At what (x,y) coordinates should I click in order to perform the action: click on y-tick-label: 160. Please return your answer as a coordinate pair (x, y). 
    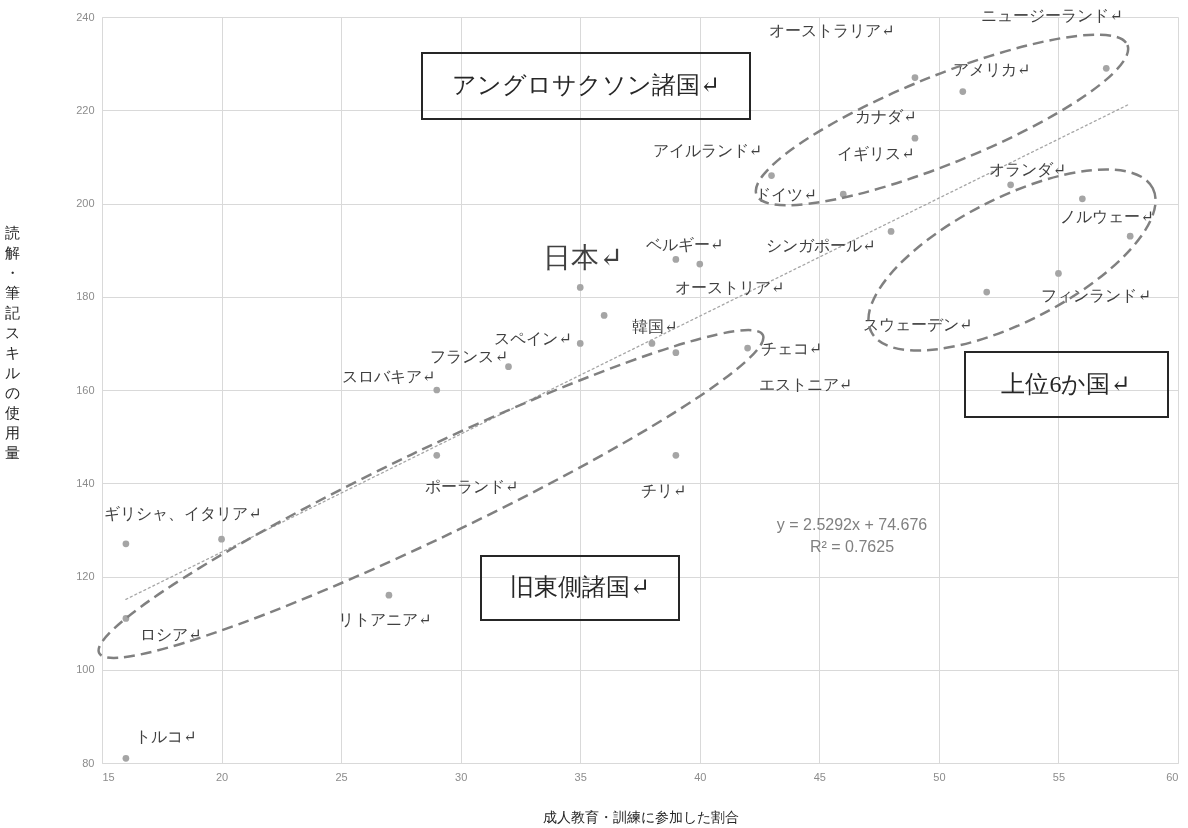
    Looking at the image, I should click on (85, 389).